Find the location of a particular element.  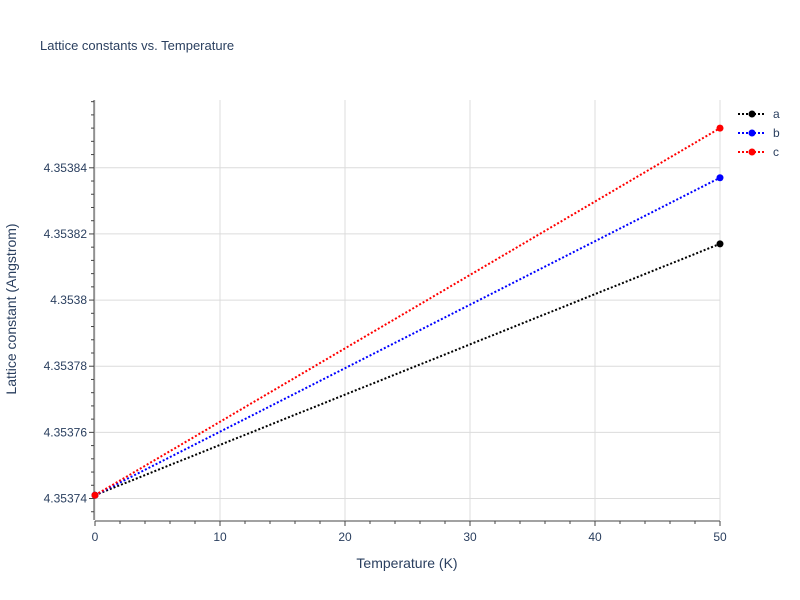

x-tick-label: 50 is located at coordinates (720, 537).